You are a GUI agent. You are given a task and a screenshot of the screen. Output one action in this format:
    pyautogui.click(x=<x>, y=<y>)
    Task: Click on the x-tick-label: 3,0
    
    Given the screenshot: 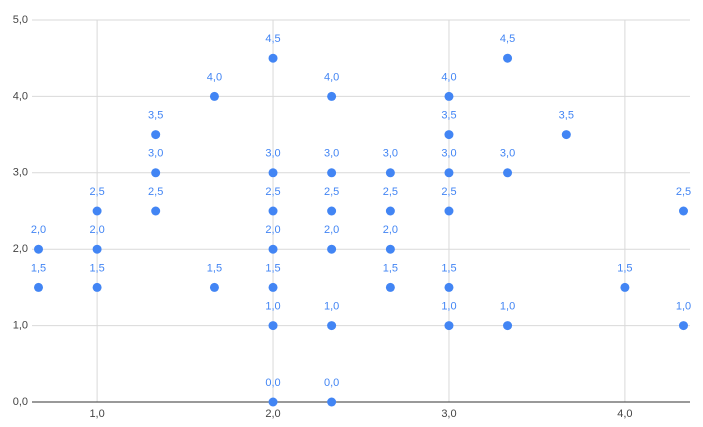 What is the action you would take?
    pyautogui.click(x=448, y=414)
    